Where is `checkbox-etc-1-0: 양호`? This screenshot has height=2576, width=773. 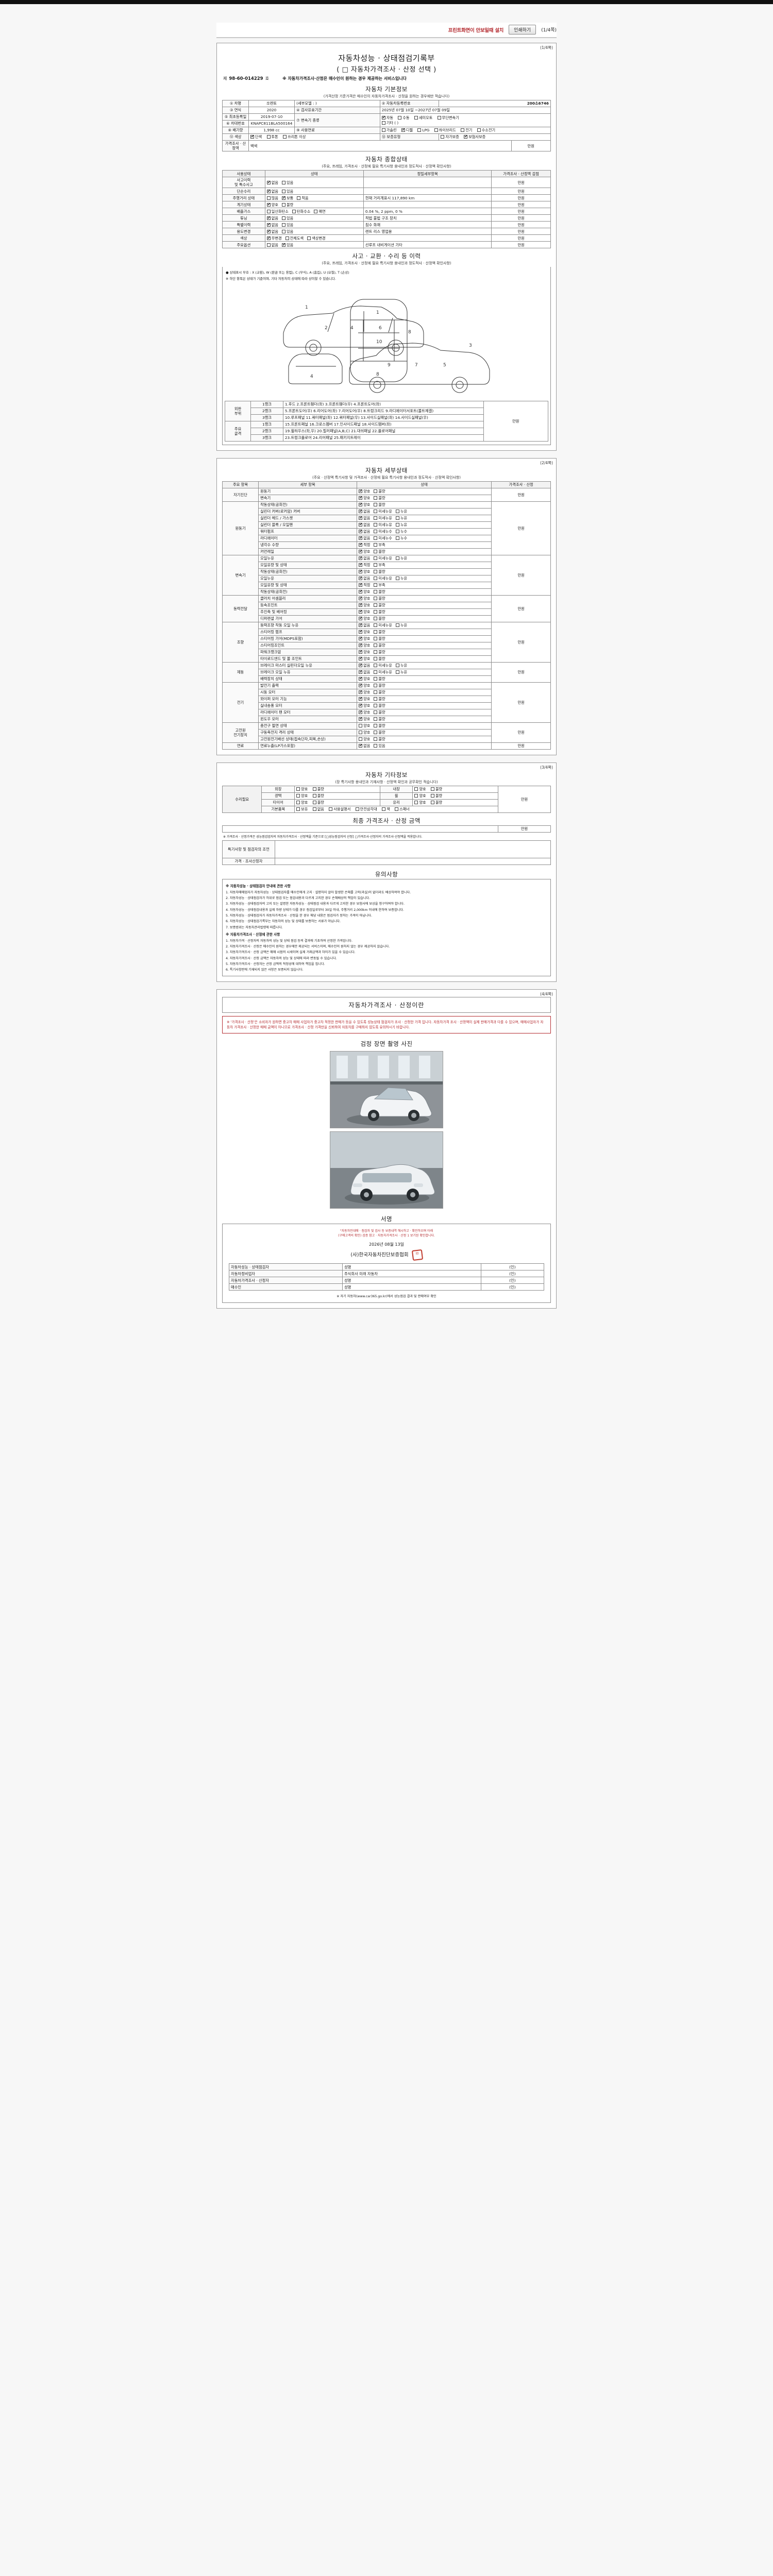
checkbox-etc-1-0: 양호 is located at coordinates (302, 795).